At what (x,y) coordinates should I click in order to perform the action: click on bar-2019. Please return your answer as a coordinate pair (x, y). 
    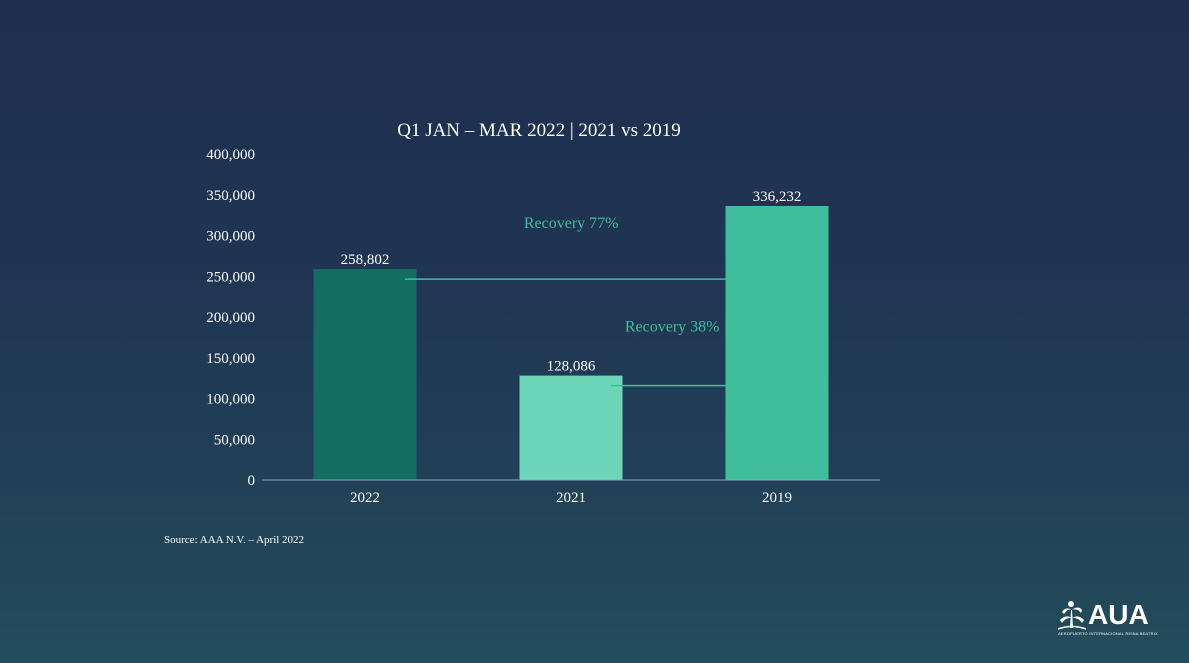
    Looking at the image, I should click on (777, 342).